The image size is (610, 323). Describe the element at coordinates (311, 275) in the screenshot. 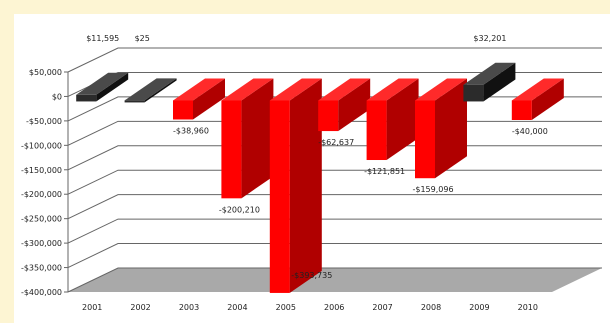

I see `data-label: -$393,735` at that location.